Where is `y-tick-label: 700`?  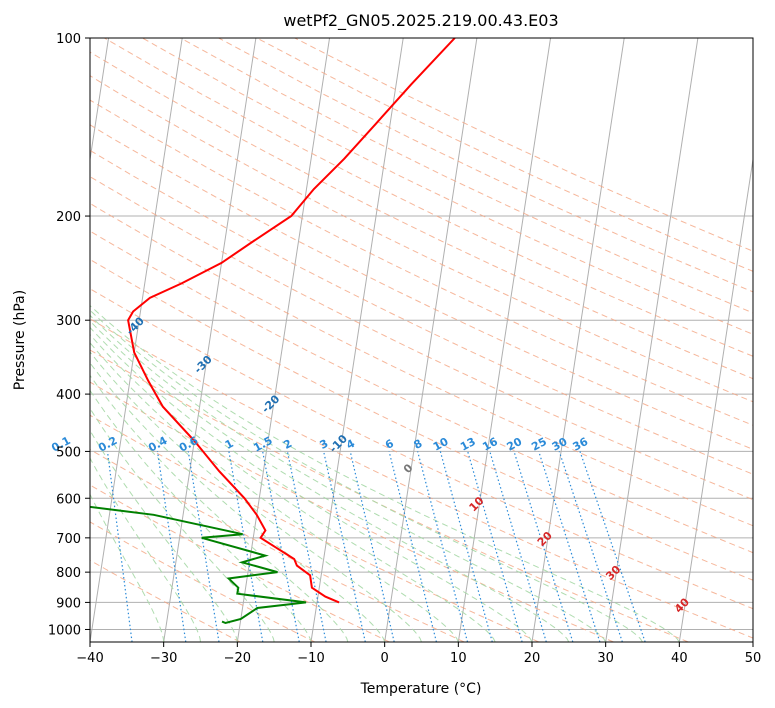
y-tick-label: 700 is located at coordinates (68, 539).